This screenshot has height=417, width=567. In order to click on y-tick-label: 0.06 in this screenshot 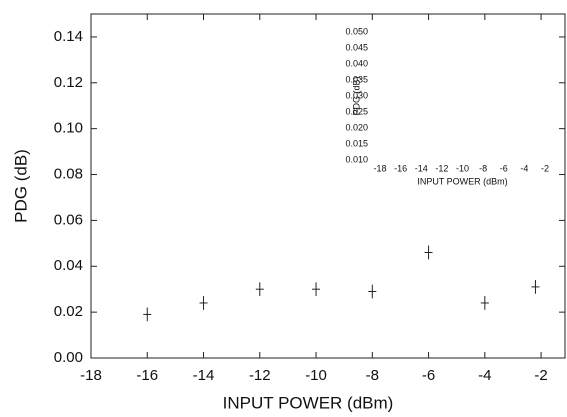, I will do `click(68, 219)`.